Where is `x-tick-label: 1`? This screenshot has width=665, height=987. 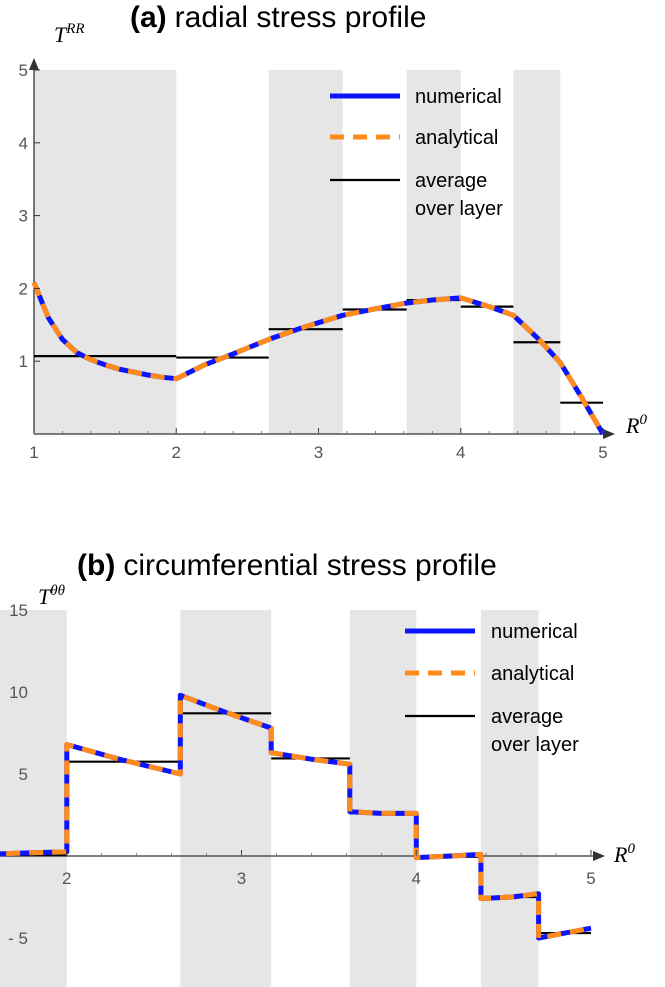
x-tick-label: 1 is located at coordinates (33, 452).